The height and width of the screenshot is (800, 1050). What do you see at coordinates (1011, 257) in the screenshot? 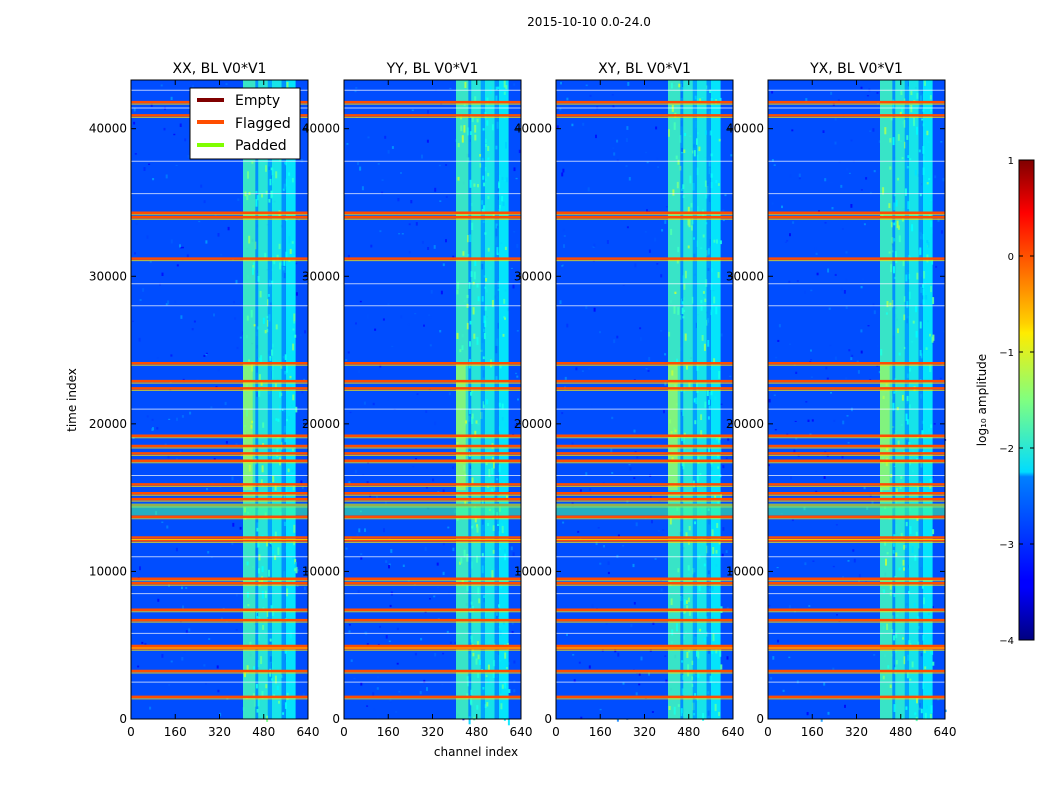
I see `colorbar-tick-label: 0` at bounding box center [1011, 257].